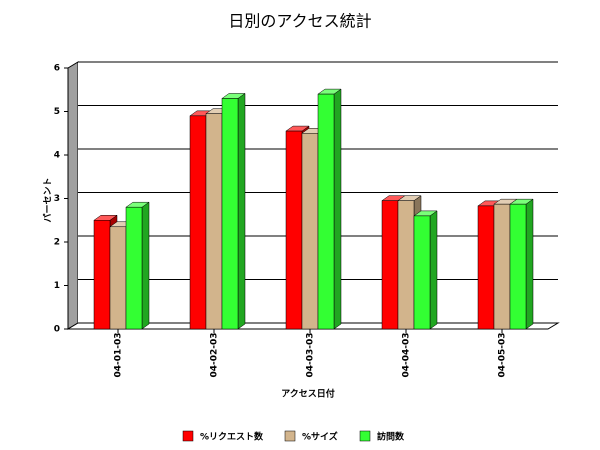 Image resolution: width=600 pixels, height=450 pixels. What do you see at coordinates (299, 21) in the screenshot?
I see `chart-title: 日別のアクセス統計` at bounding box center [299, 21].